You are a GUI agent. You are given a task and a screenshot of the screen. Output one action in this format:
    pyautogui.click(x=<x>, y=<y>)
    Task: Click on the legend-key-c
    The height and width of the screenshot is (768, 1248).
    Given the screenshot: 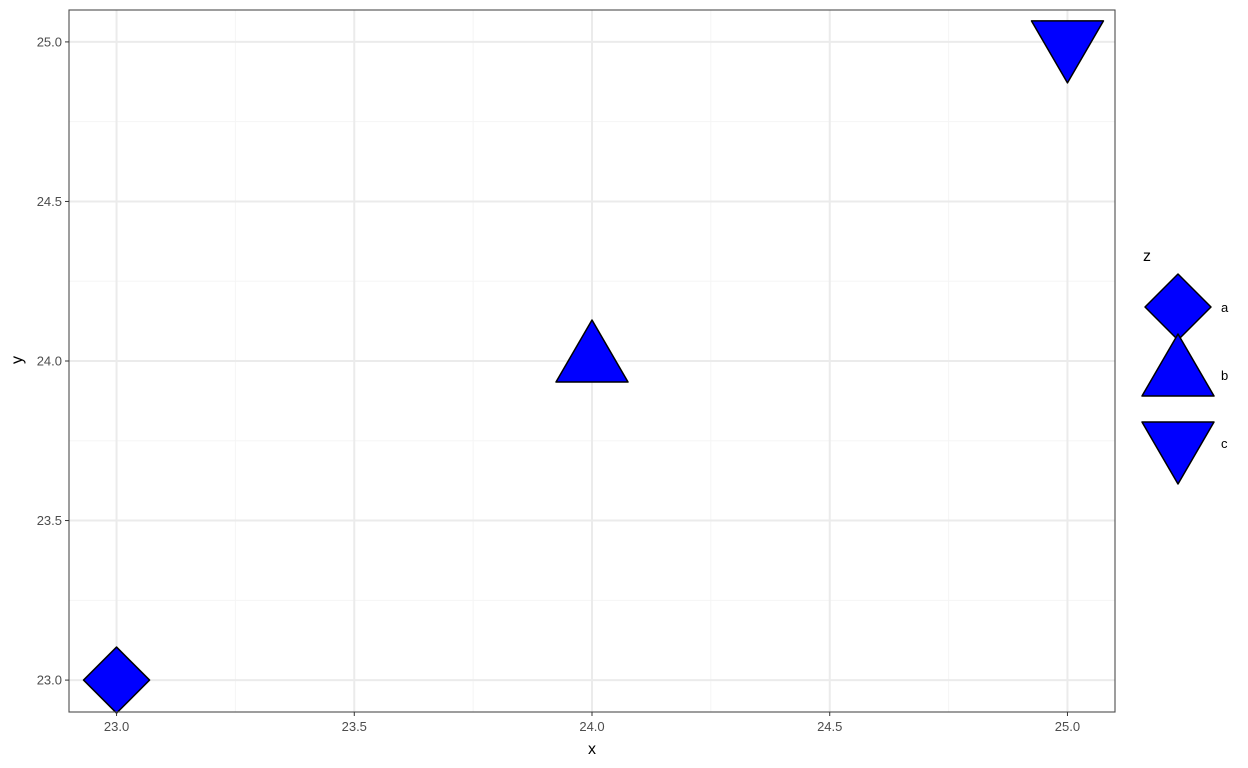 What is the action you would take?
    pyautogui.click(x=1178, y=453)
    